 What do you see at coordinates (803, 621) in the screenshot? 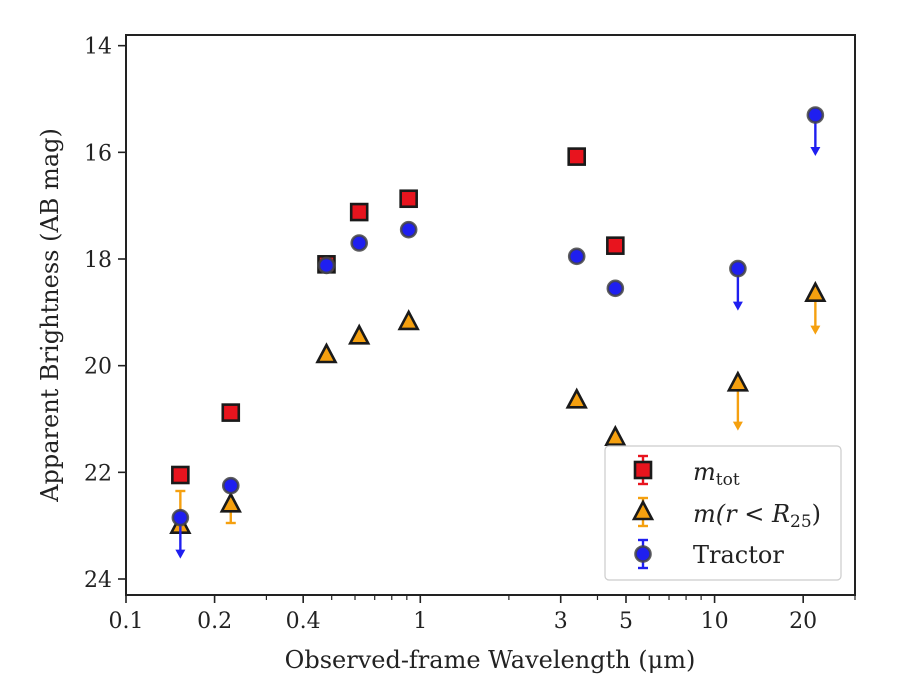
I see `x-tick-label: 20` at bounding box center [803, 621].